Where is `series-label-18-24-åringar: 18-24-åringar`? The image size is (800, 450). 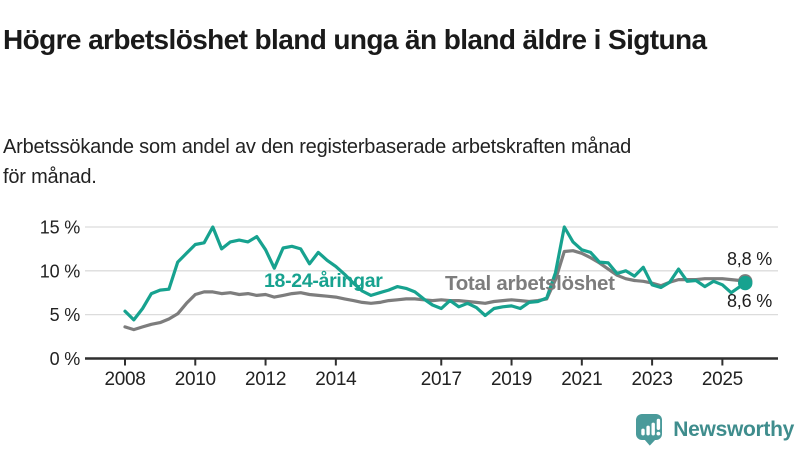 series-label-18-24-åringar: 18-24-åringar is located at coordinates (323, 280).